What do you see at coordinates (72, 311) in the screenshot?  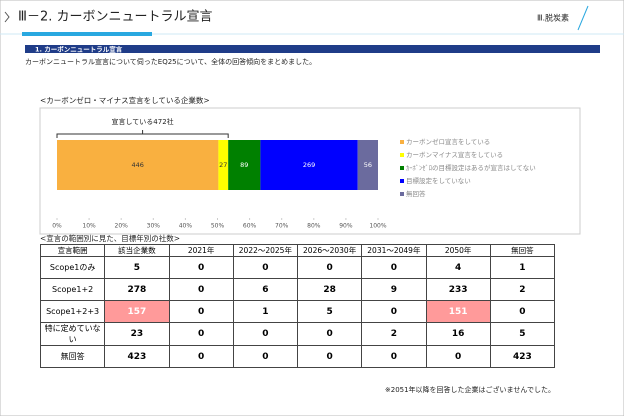 I see `row-label: Scope1+2+3` at bounding box center [72, 311].